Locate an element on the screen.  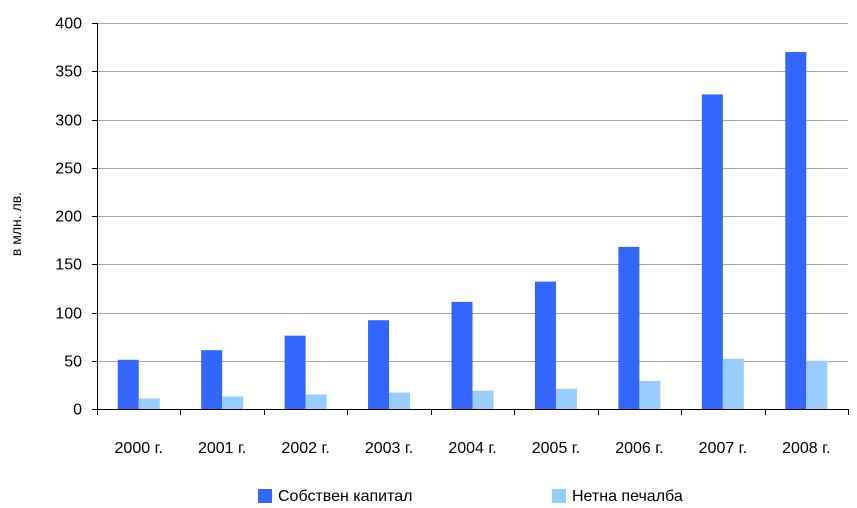
x-tick-label: 2004 г. is located at coordinates (472, 448).